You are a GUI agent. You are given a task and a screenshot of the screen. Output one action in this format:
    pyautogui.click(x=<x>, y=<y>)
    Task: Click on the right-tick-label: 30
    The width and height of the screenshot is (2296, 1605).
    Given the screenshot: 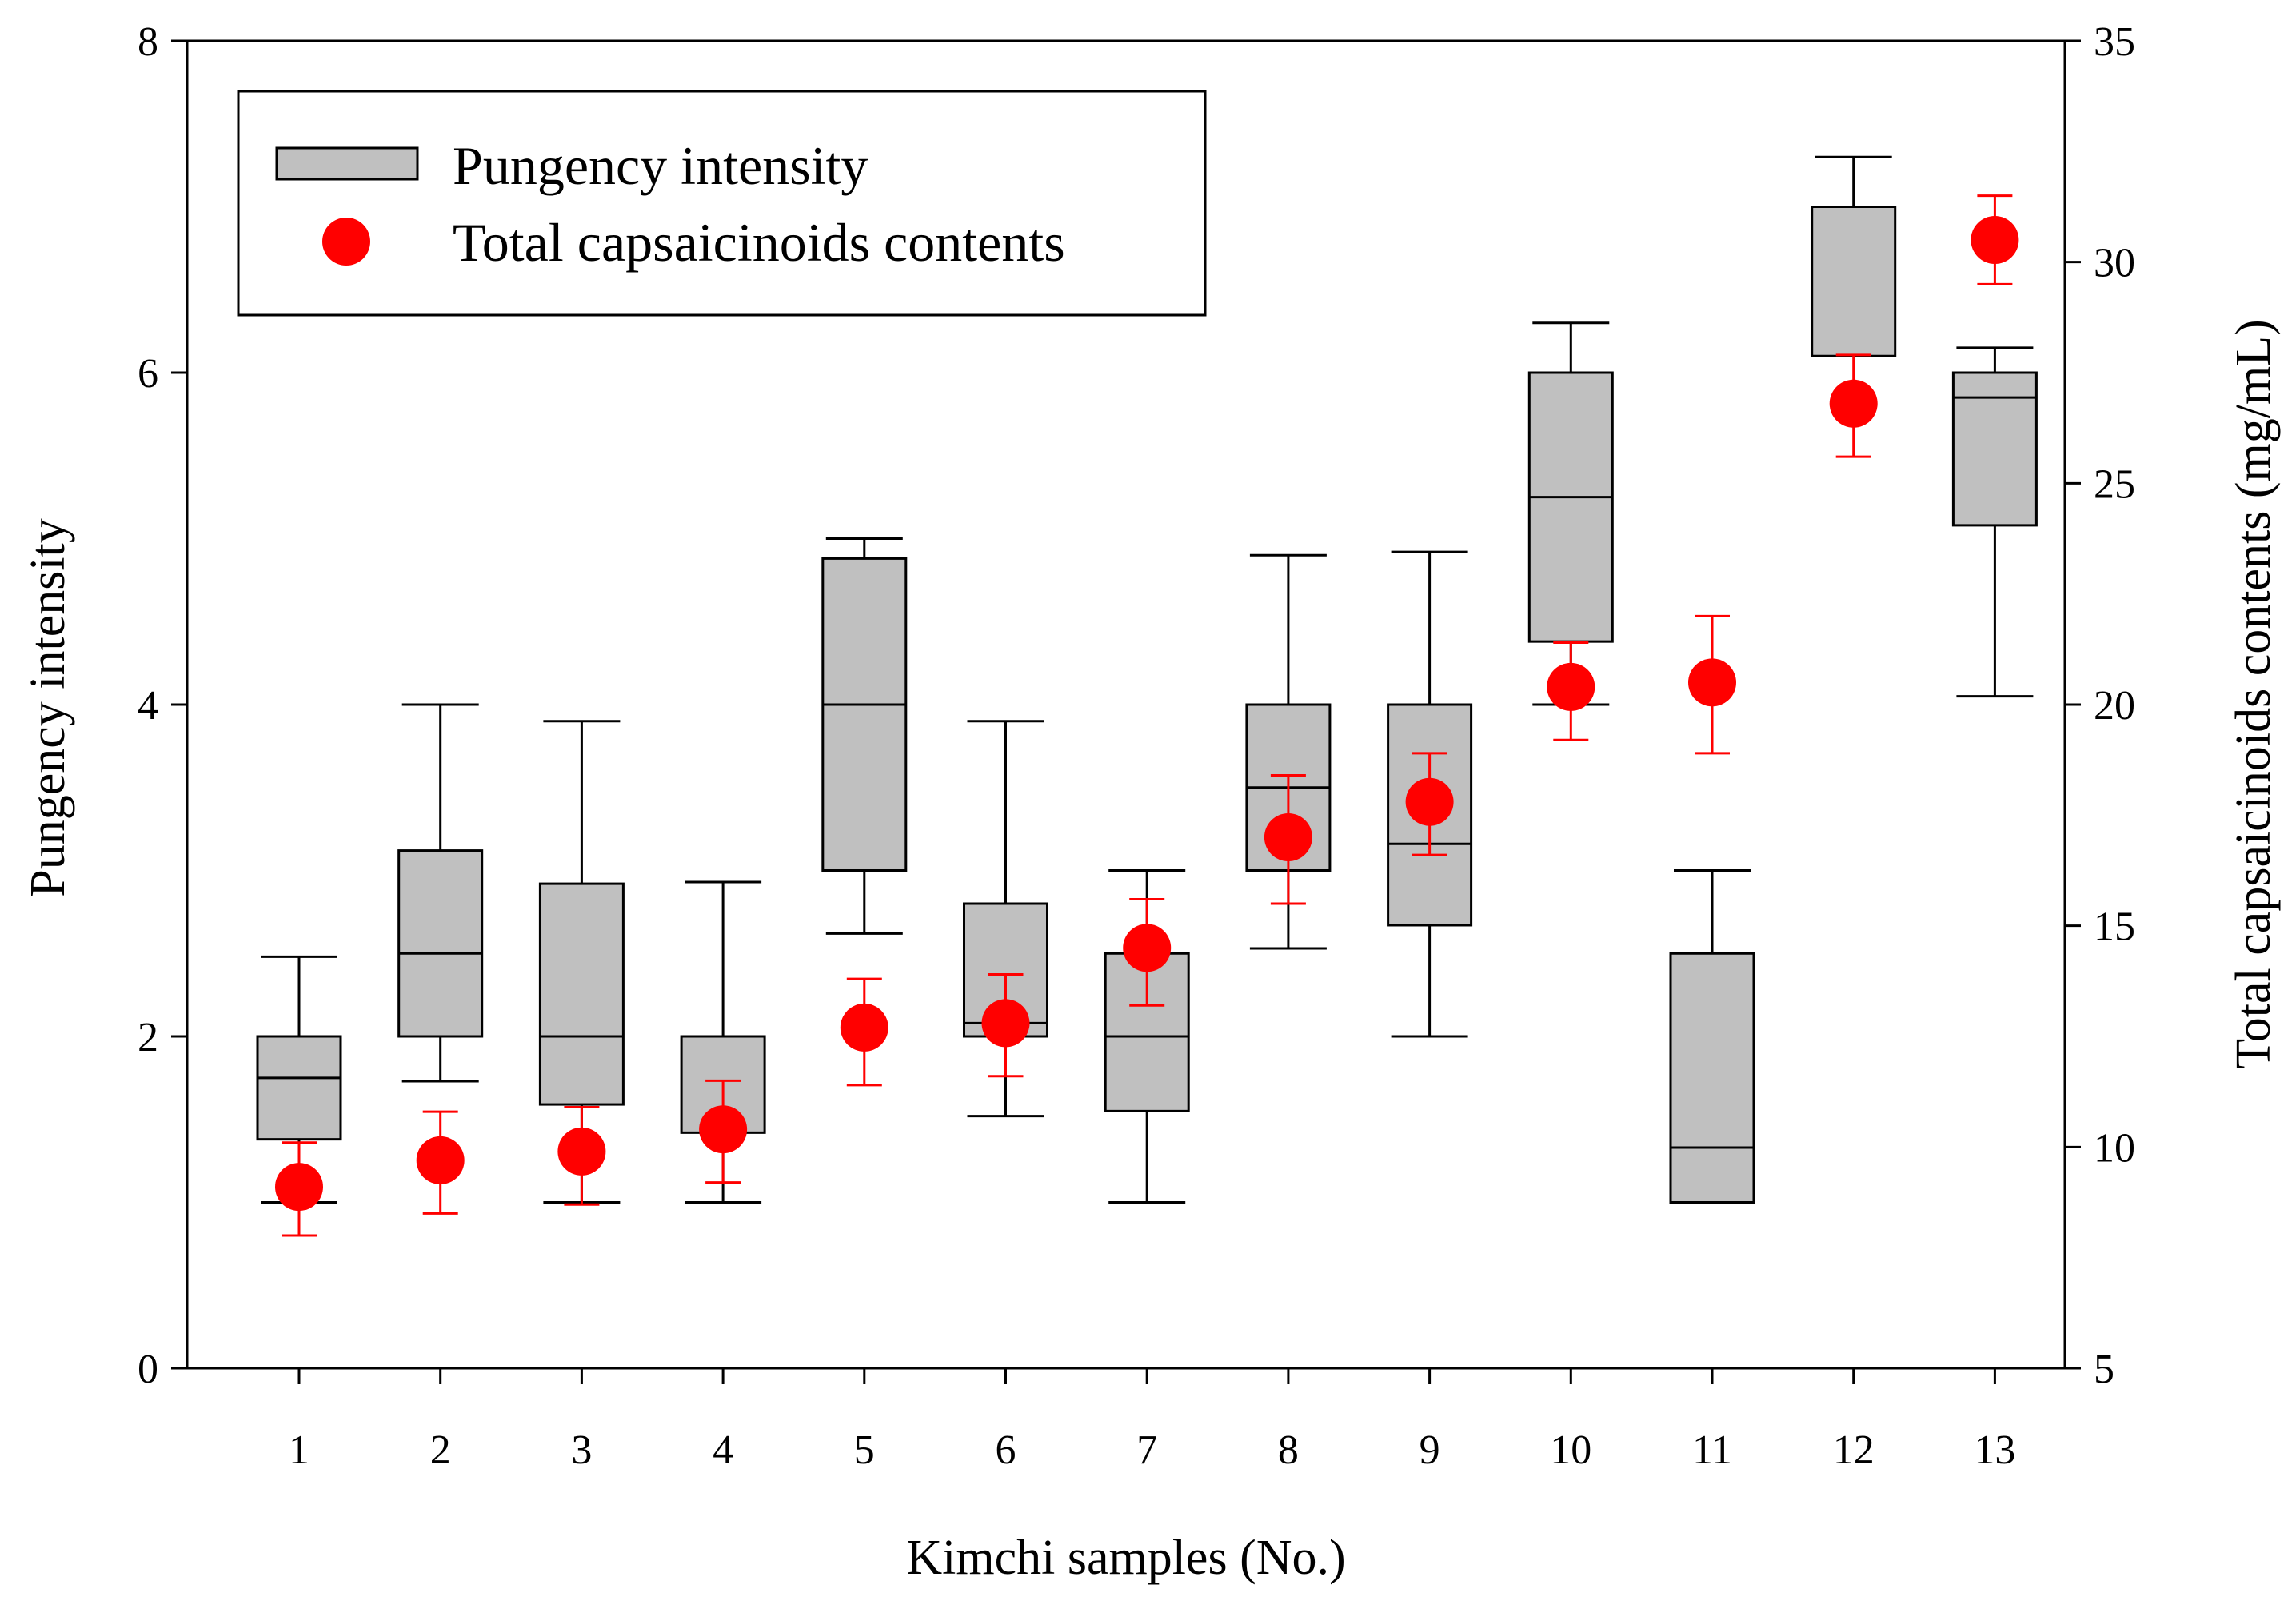 What is the action you would take?
    pyautogui.click(x=2115, y=263)
    